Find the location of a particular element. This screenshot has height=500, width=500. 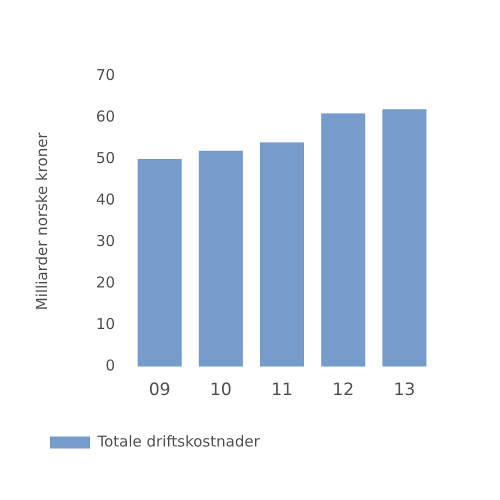

y-tick-label: 20 is located at coordinates (106, 282).